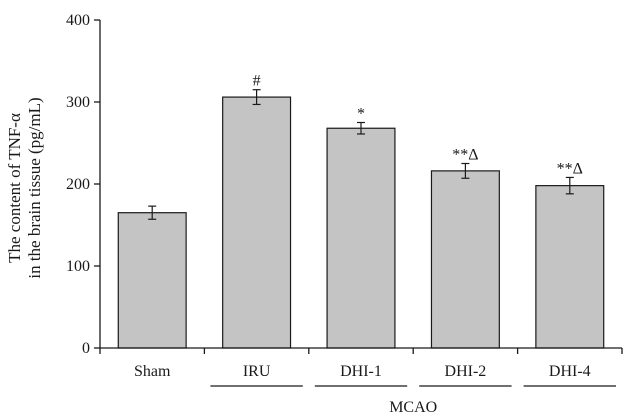  Describe the element at coordinates (257, 371) in the screenshot. I see `x-tick-label: IRU` at that location.